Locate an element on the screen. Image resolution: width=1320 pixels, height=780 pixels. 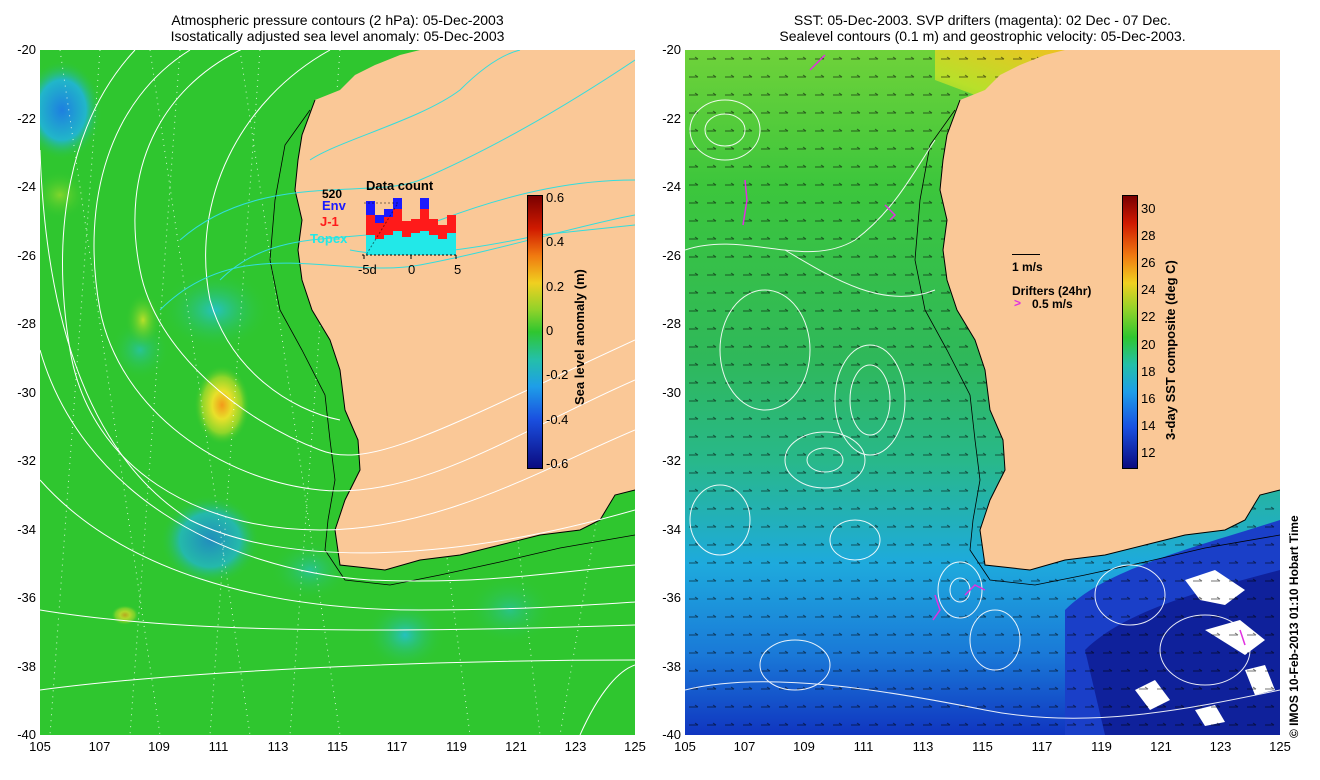
right-lon-tick: 113 is located at coordinates (923, 746).